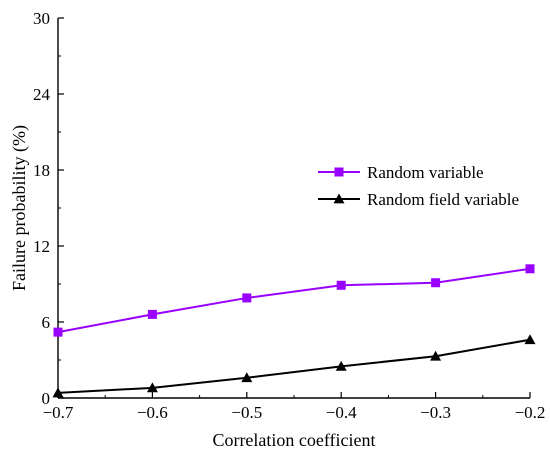 The width and height of the screenshot is (550, 455). What do you see at coordinates (41, 170) in the screenshot?
I see `y-tick-label: 18` at bounding box center [41, 170].